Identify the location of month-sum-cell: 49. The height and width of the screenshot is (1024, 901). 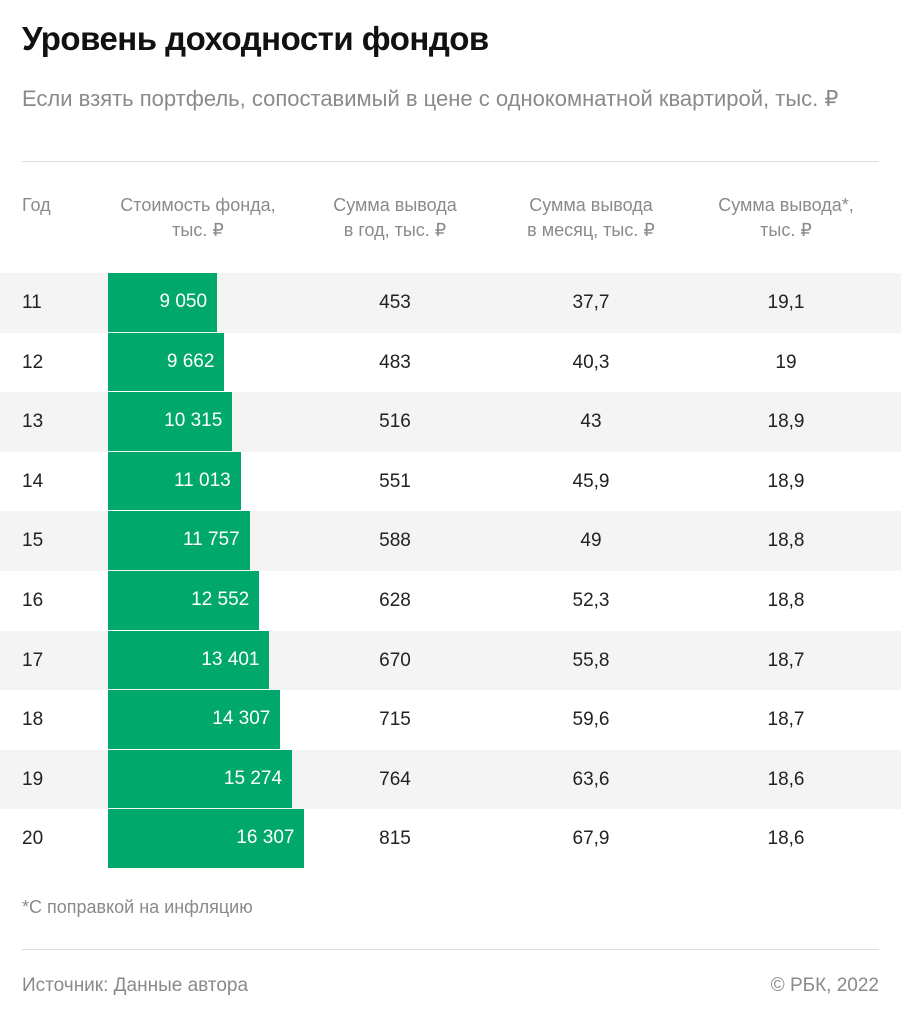
(591, 541).